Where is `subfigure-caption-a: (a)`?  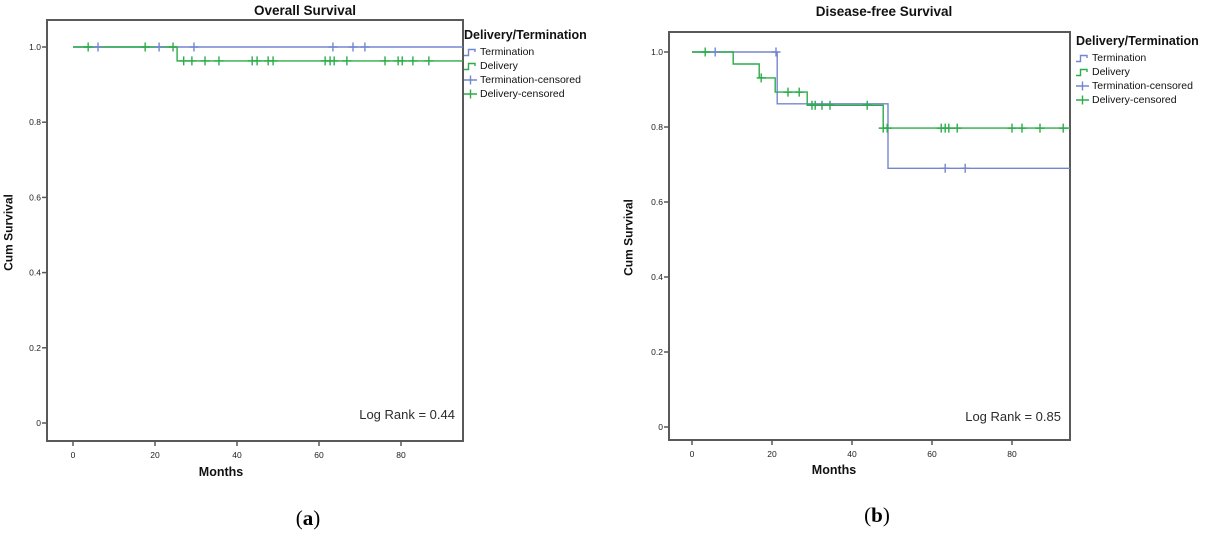
subfigure-caption-a: (a) is located at coordinates (308, 518).